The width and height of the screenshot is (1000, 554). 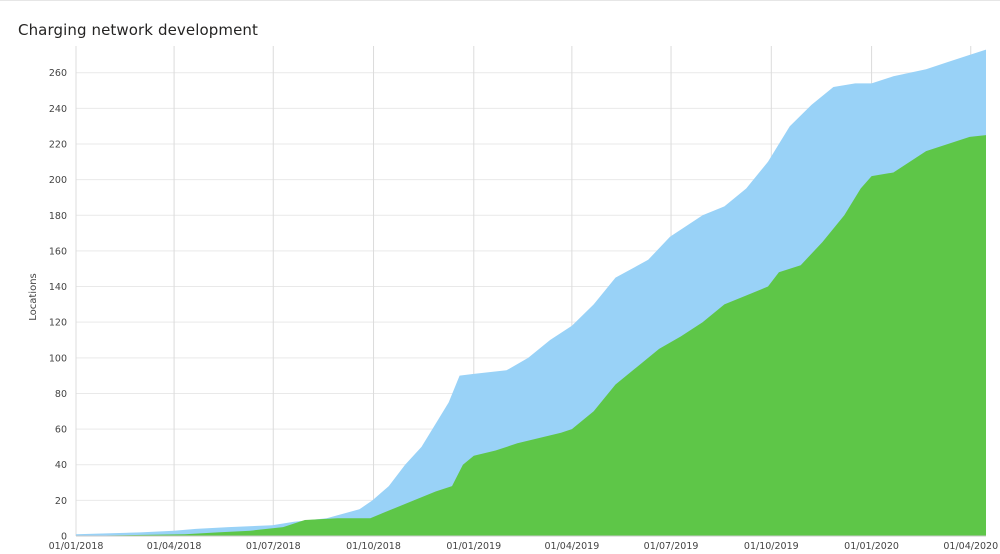 What do you see at coordinates (58, 358) in the screenshot?
I see `y-tick-label: 100` at bounding box center [58, 358].